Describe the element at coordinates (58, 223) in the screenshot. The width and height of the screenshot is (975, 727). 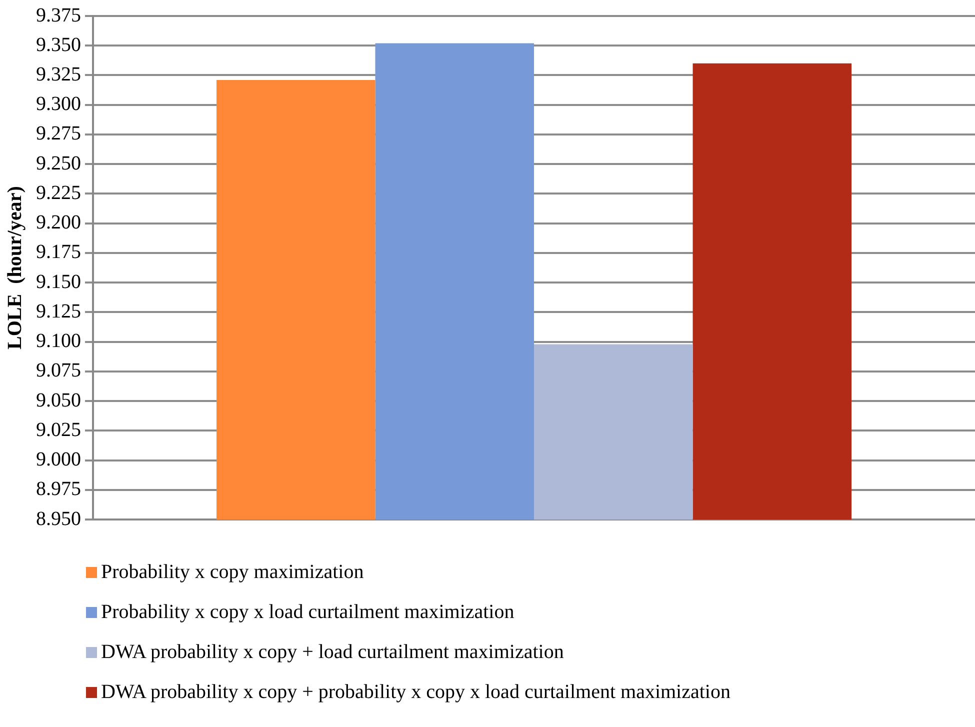
I see `y-tick-label: 9.200` at that location.